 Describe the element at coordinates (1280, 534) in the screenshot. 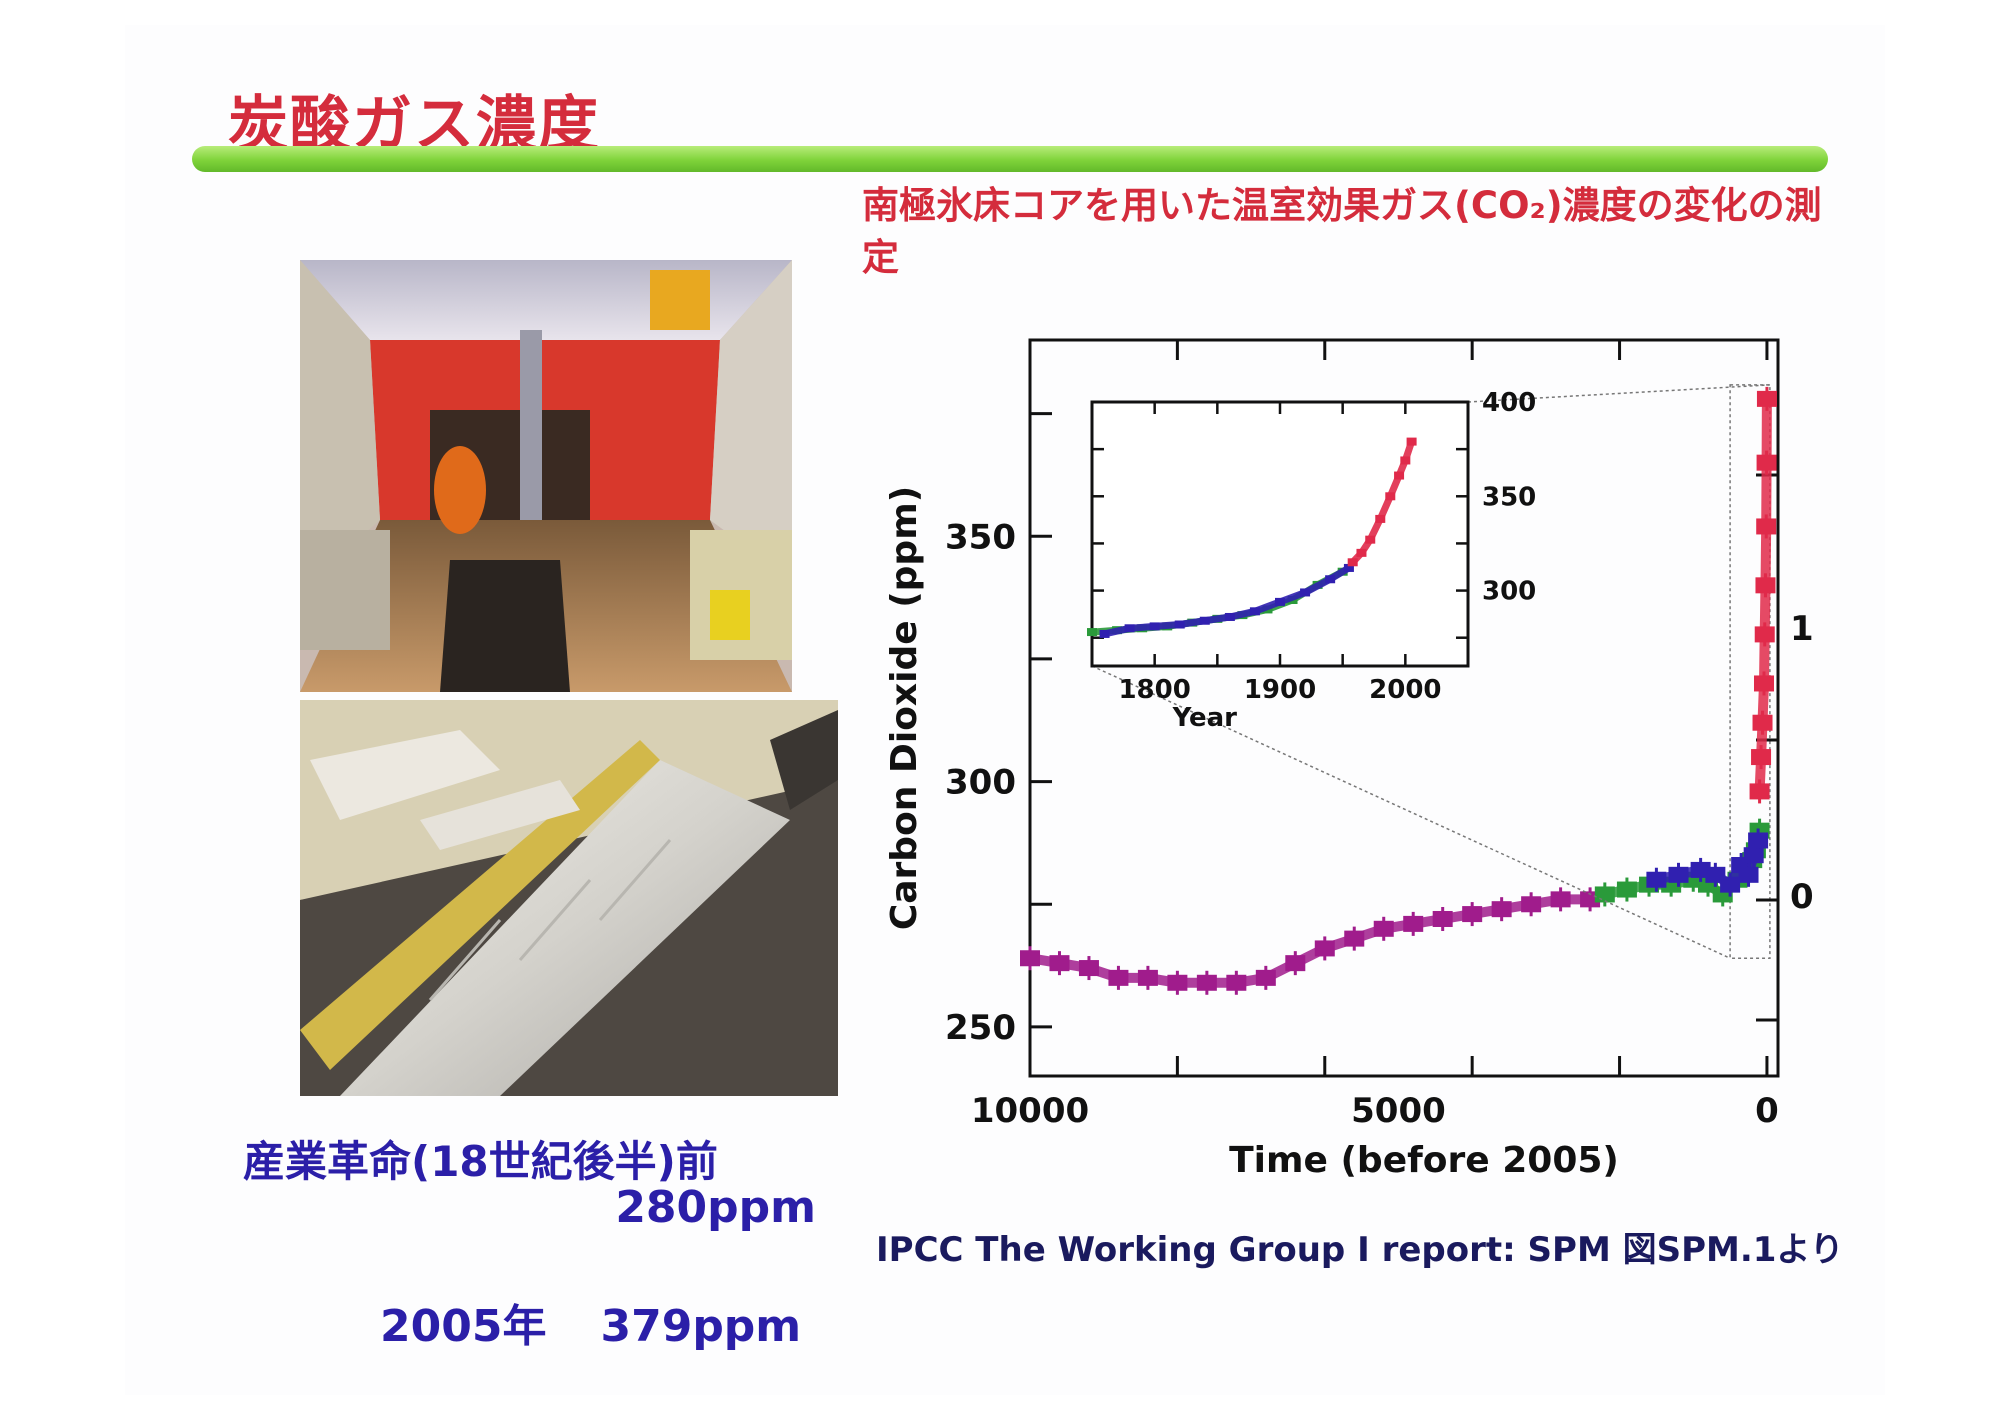

I see `inset-plot-frame` at that location.